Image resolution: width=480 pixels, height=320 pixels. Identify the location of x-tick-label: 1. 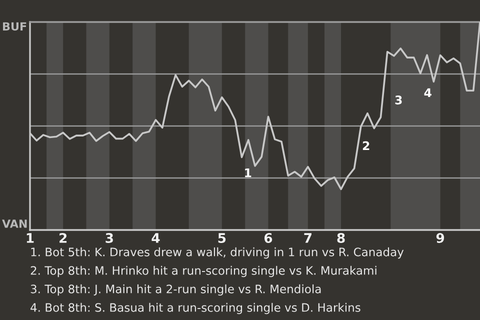
(30, 238).